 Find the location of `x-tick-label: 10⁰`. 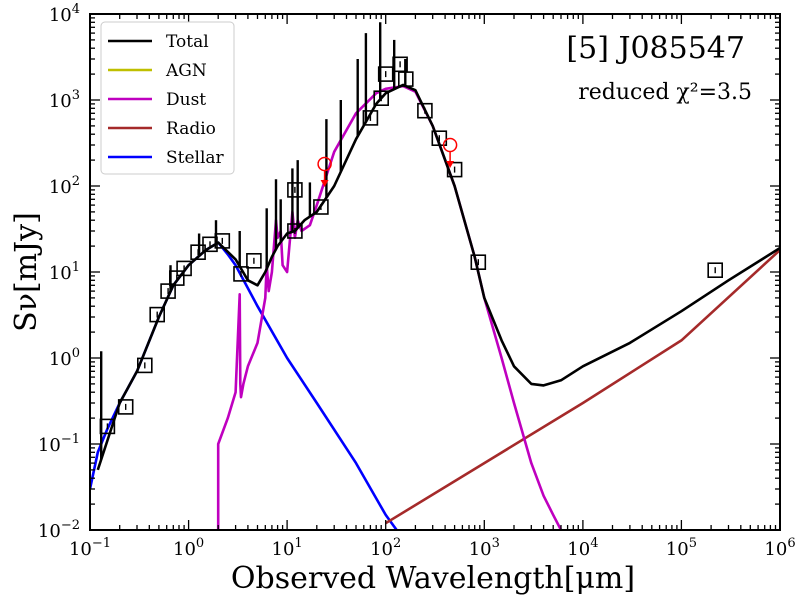

x-tick-label: 10⁰ is located at coordinates (188, 548).